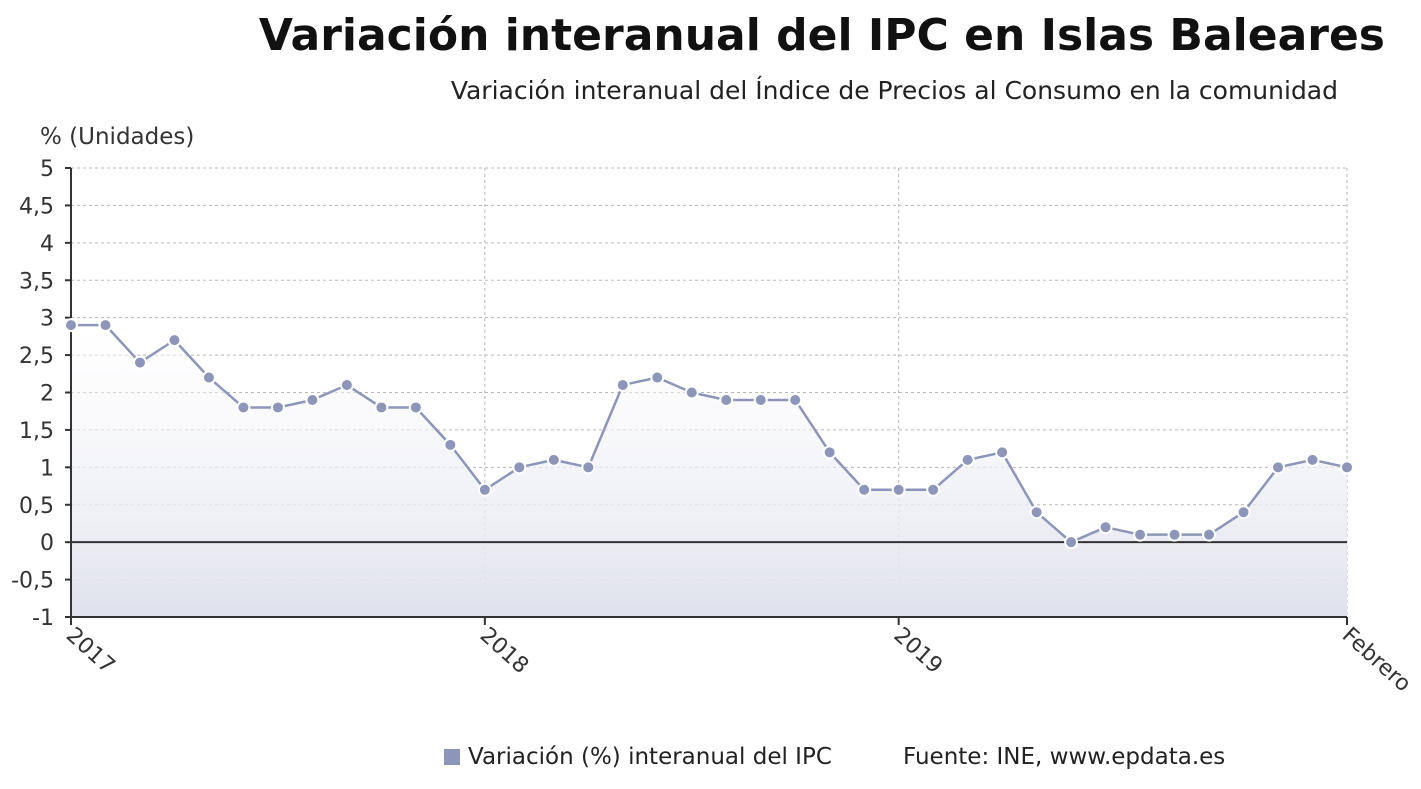 This screenshot has width=1421, height=789. Describe the element at coordinates (36, 431) in the screenshot. I see `y-tick-label: 1,5` at that location.